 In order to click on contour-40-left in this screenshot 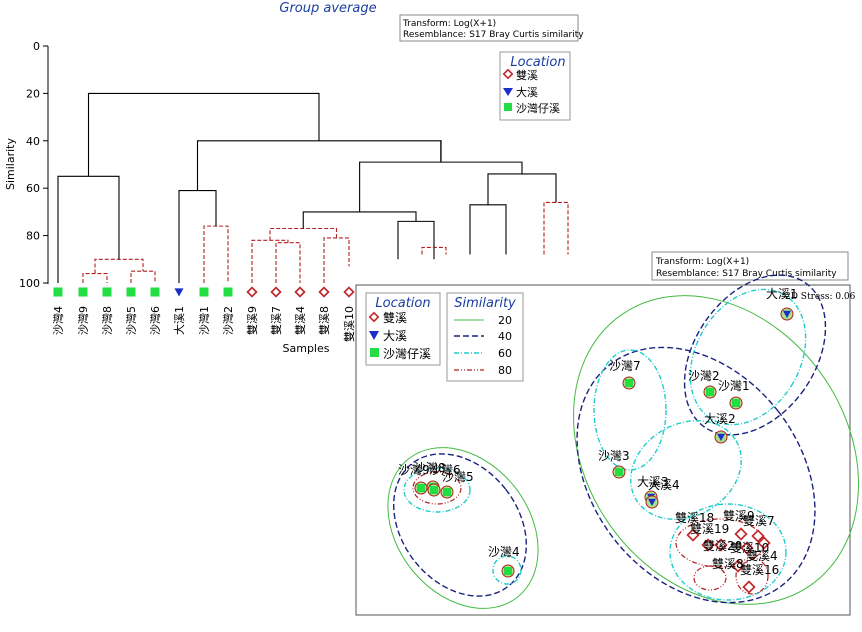, I will do `click(460, 525)`.